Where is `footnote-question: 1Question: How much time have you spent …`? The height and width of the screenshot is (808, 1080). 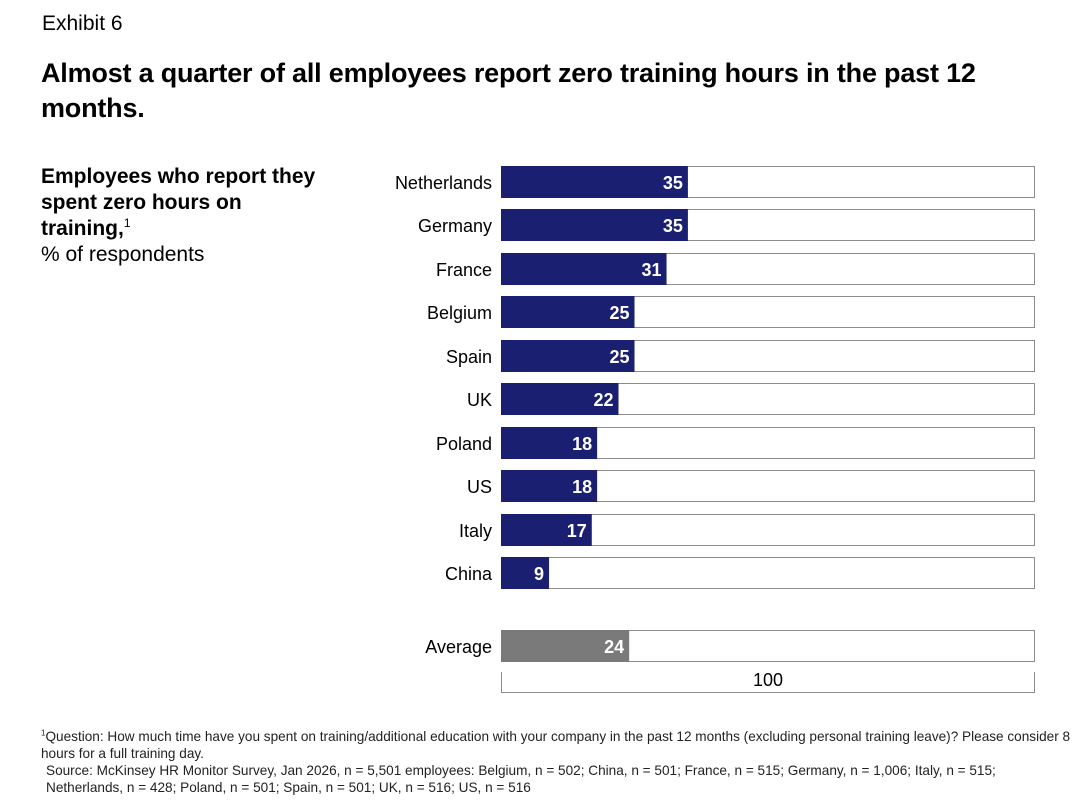 footnote-question: 1Question: How much time have you spent … is located at coordinates (555, 745).